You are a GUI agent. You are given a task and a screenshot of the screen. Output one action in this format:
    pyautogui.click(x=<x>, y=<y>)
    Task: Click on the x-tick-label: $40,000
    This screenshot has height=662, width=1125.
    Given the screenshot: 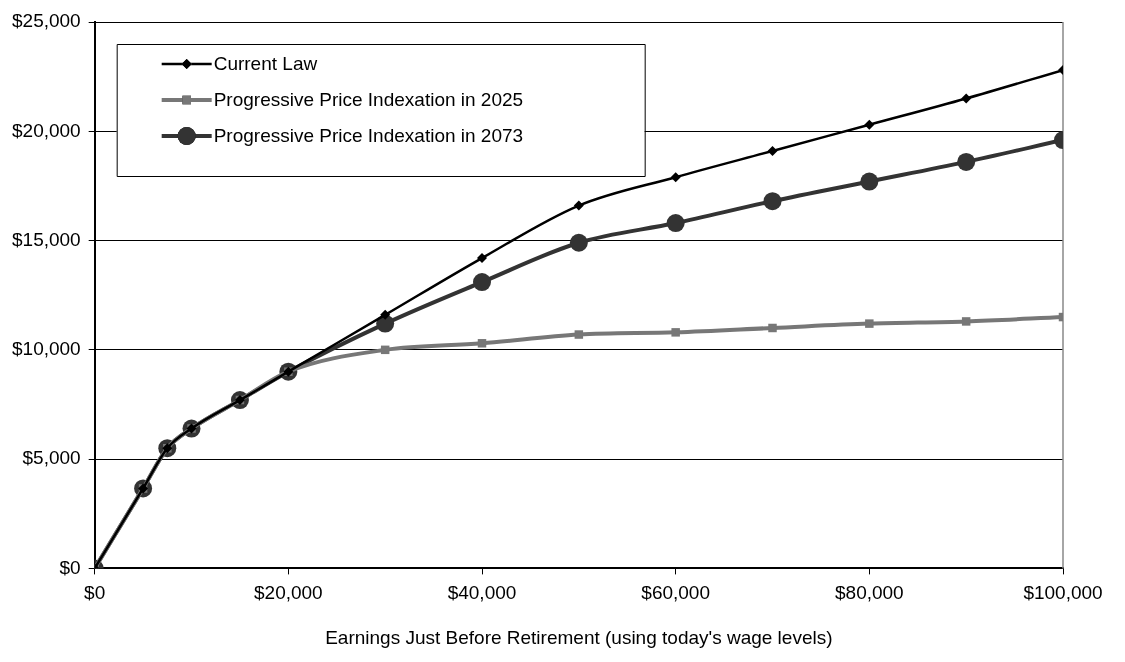 What is the action you would take?
    pyautogui.click(x=482, y=593)
    